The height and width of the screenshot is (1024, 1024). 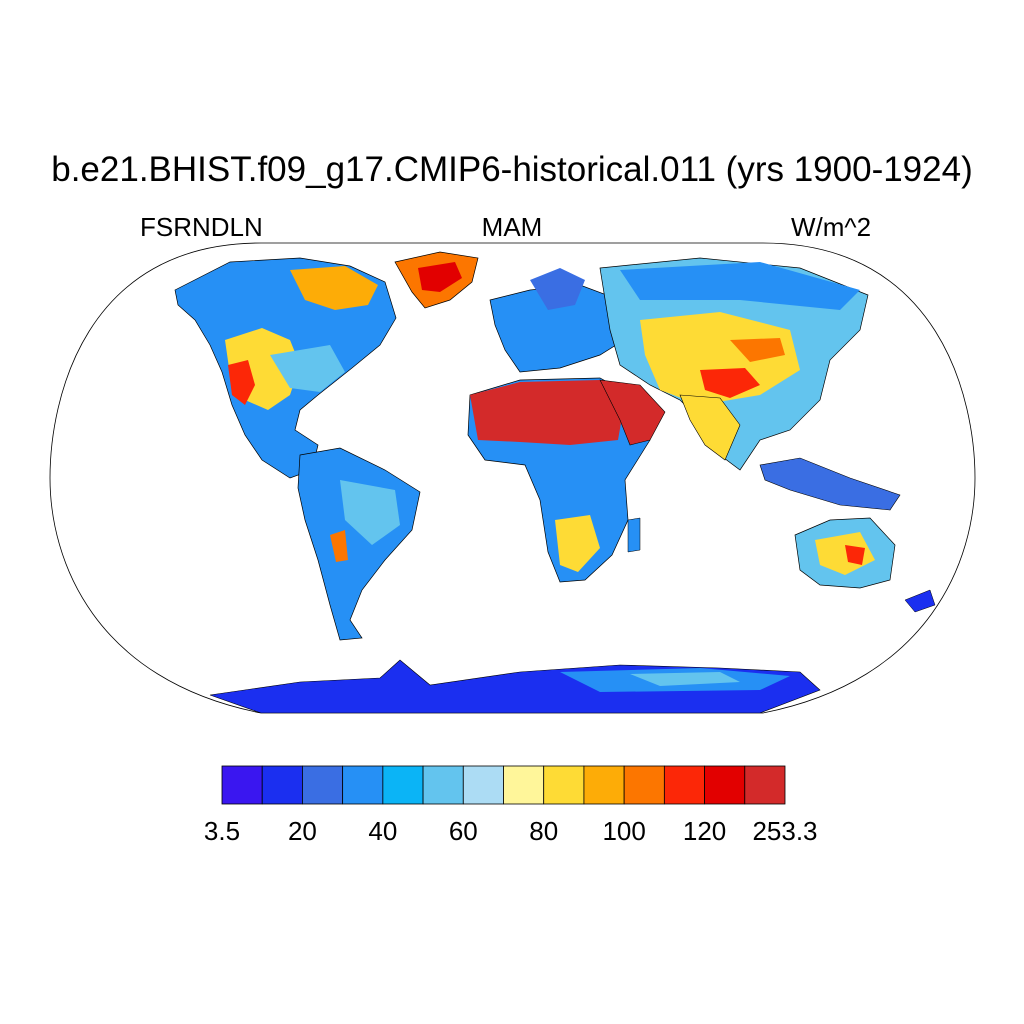 What do you see at coordinates (920, 601) in the screenshot?
I see `new-zealand` at bounding box center [920, 601].